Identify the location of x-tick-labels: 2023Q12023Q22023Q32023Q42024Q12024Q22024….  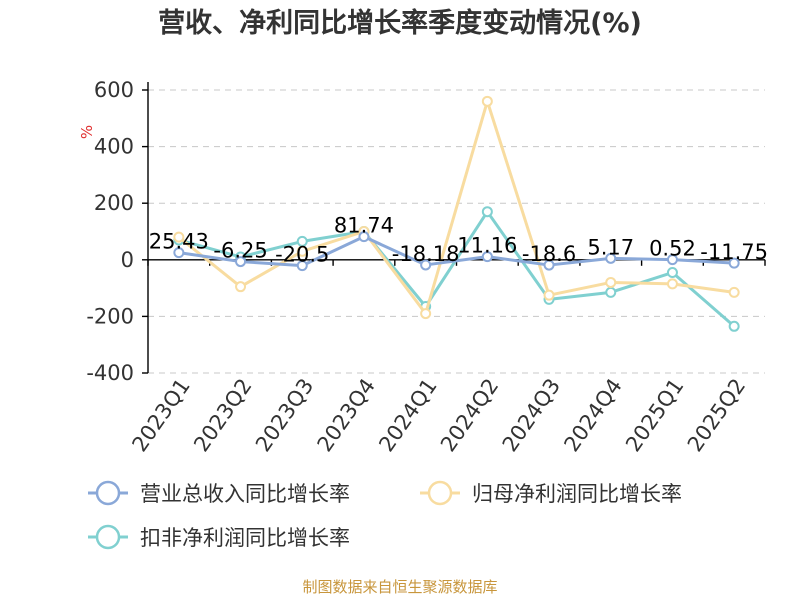
(438, 415).